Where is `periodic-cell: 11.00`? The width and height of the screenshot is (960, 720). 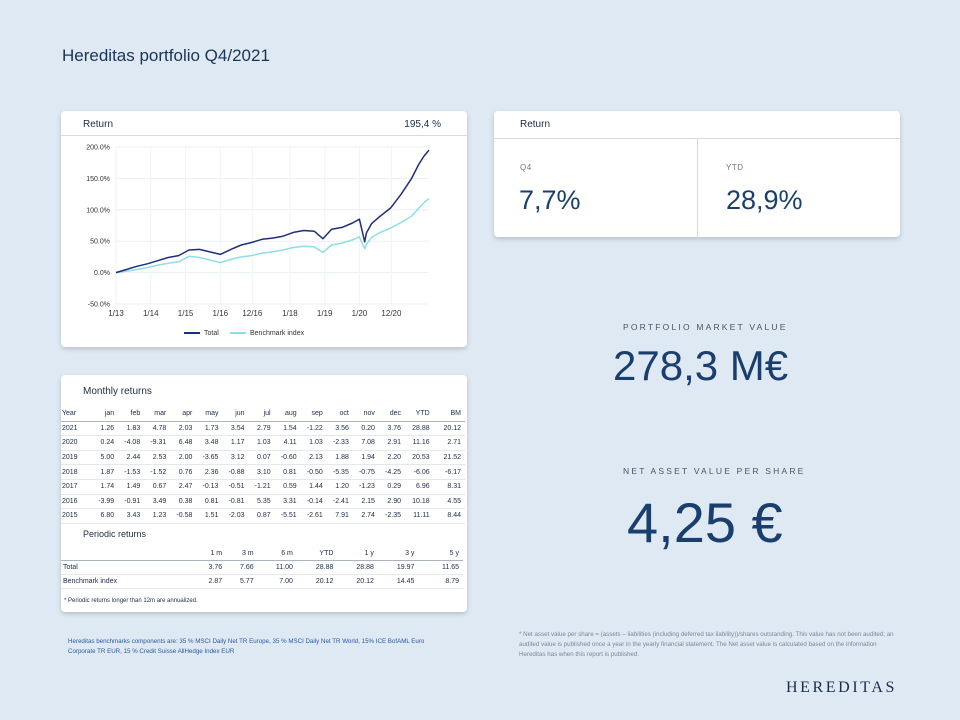
periodic-cell: 11.00 is located at coordinates (284, 567).